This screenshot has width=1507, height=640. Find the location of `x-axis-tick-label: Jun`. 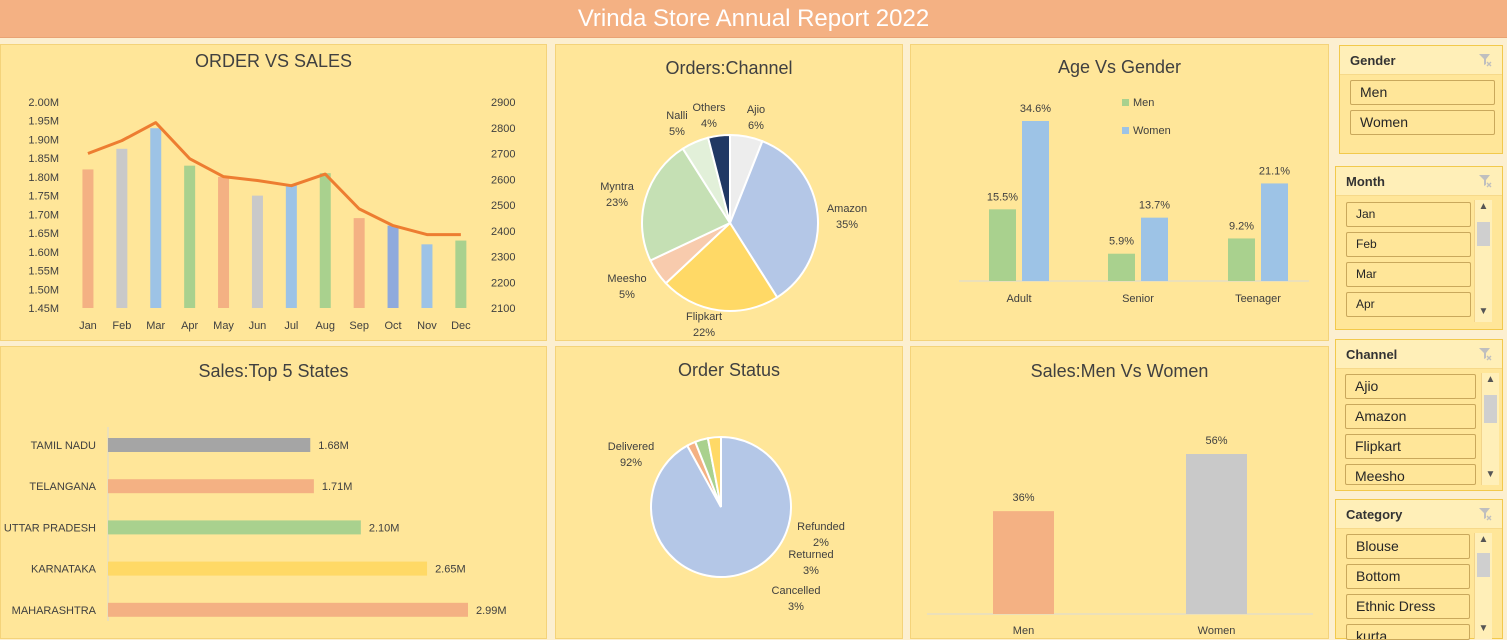

x-axis-tick-label: Jun is located at coordinates (258, 326).